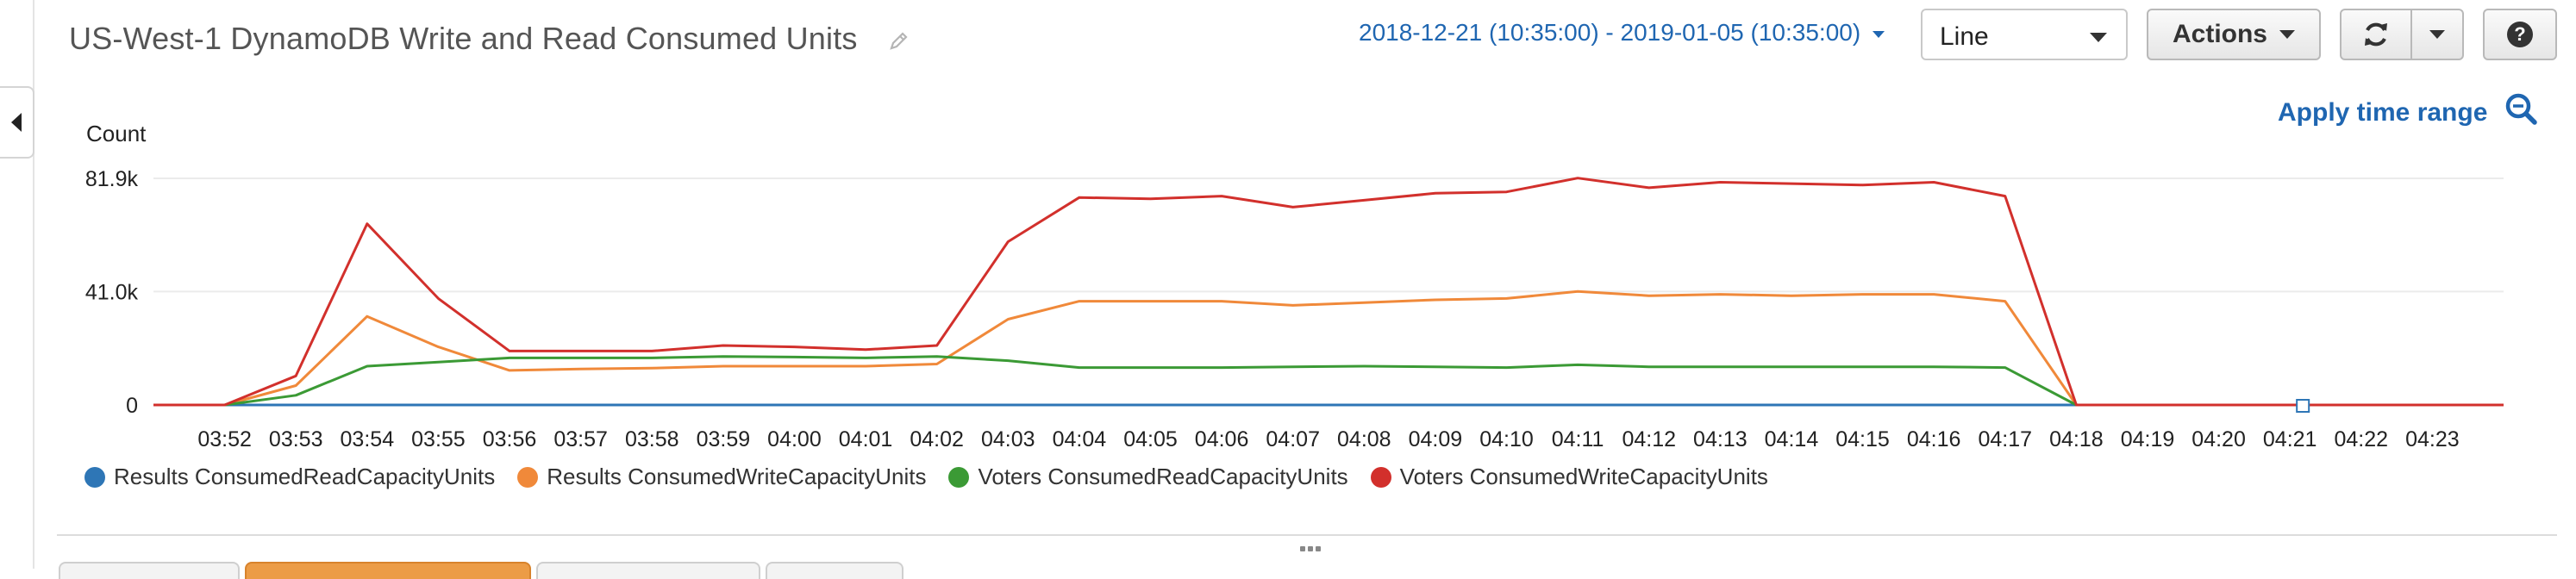 Image resolution: width=2576 pixels, height=579 pixels. Describe the element at coordinates (1964, 36) in the screenshot. I see `chart-type-value: Line` at that location.